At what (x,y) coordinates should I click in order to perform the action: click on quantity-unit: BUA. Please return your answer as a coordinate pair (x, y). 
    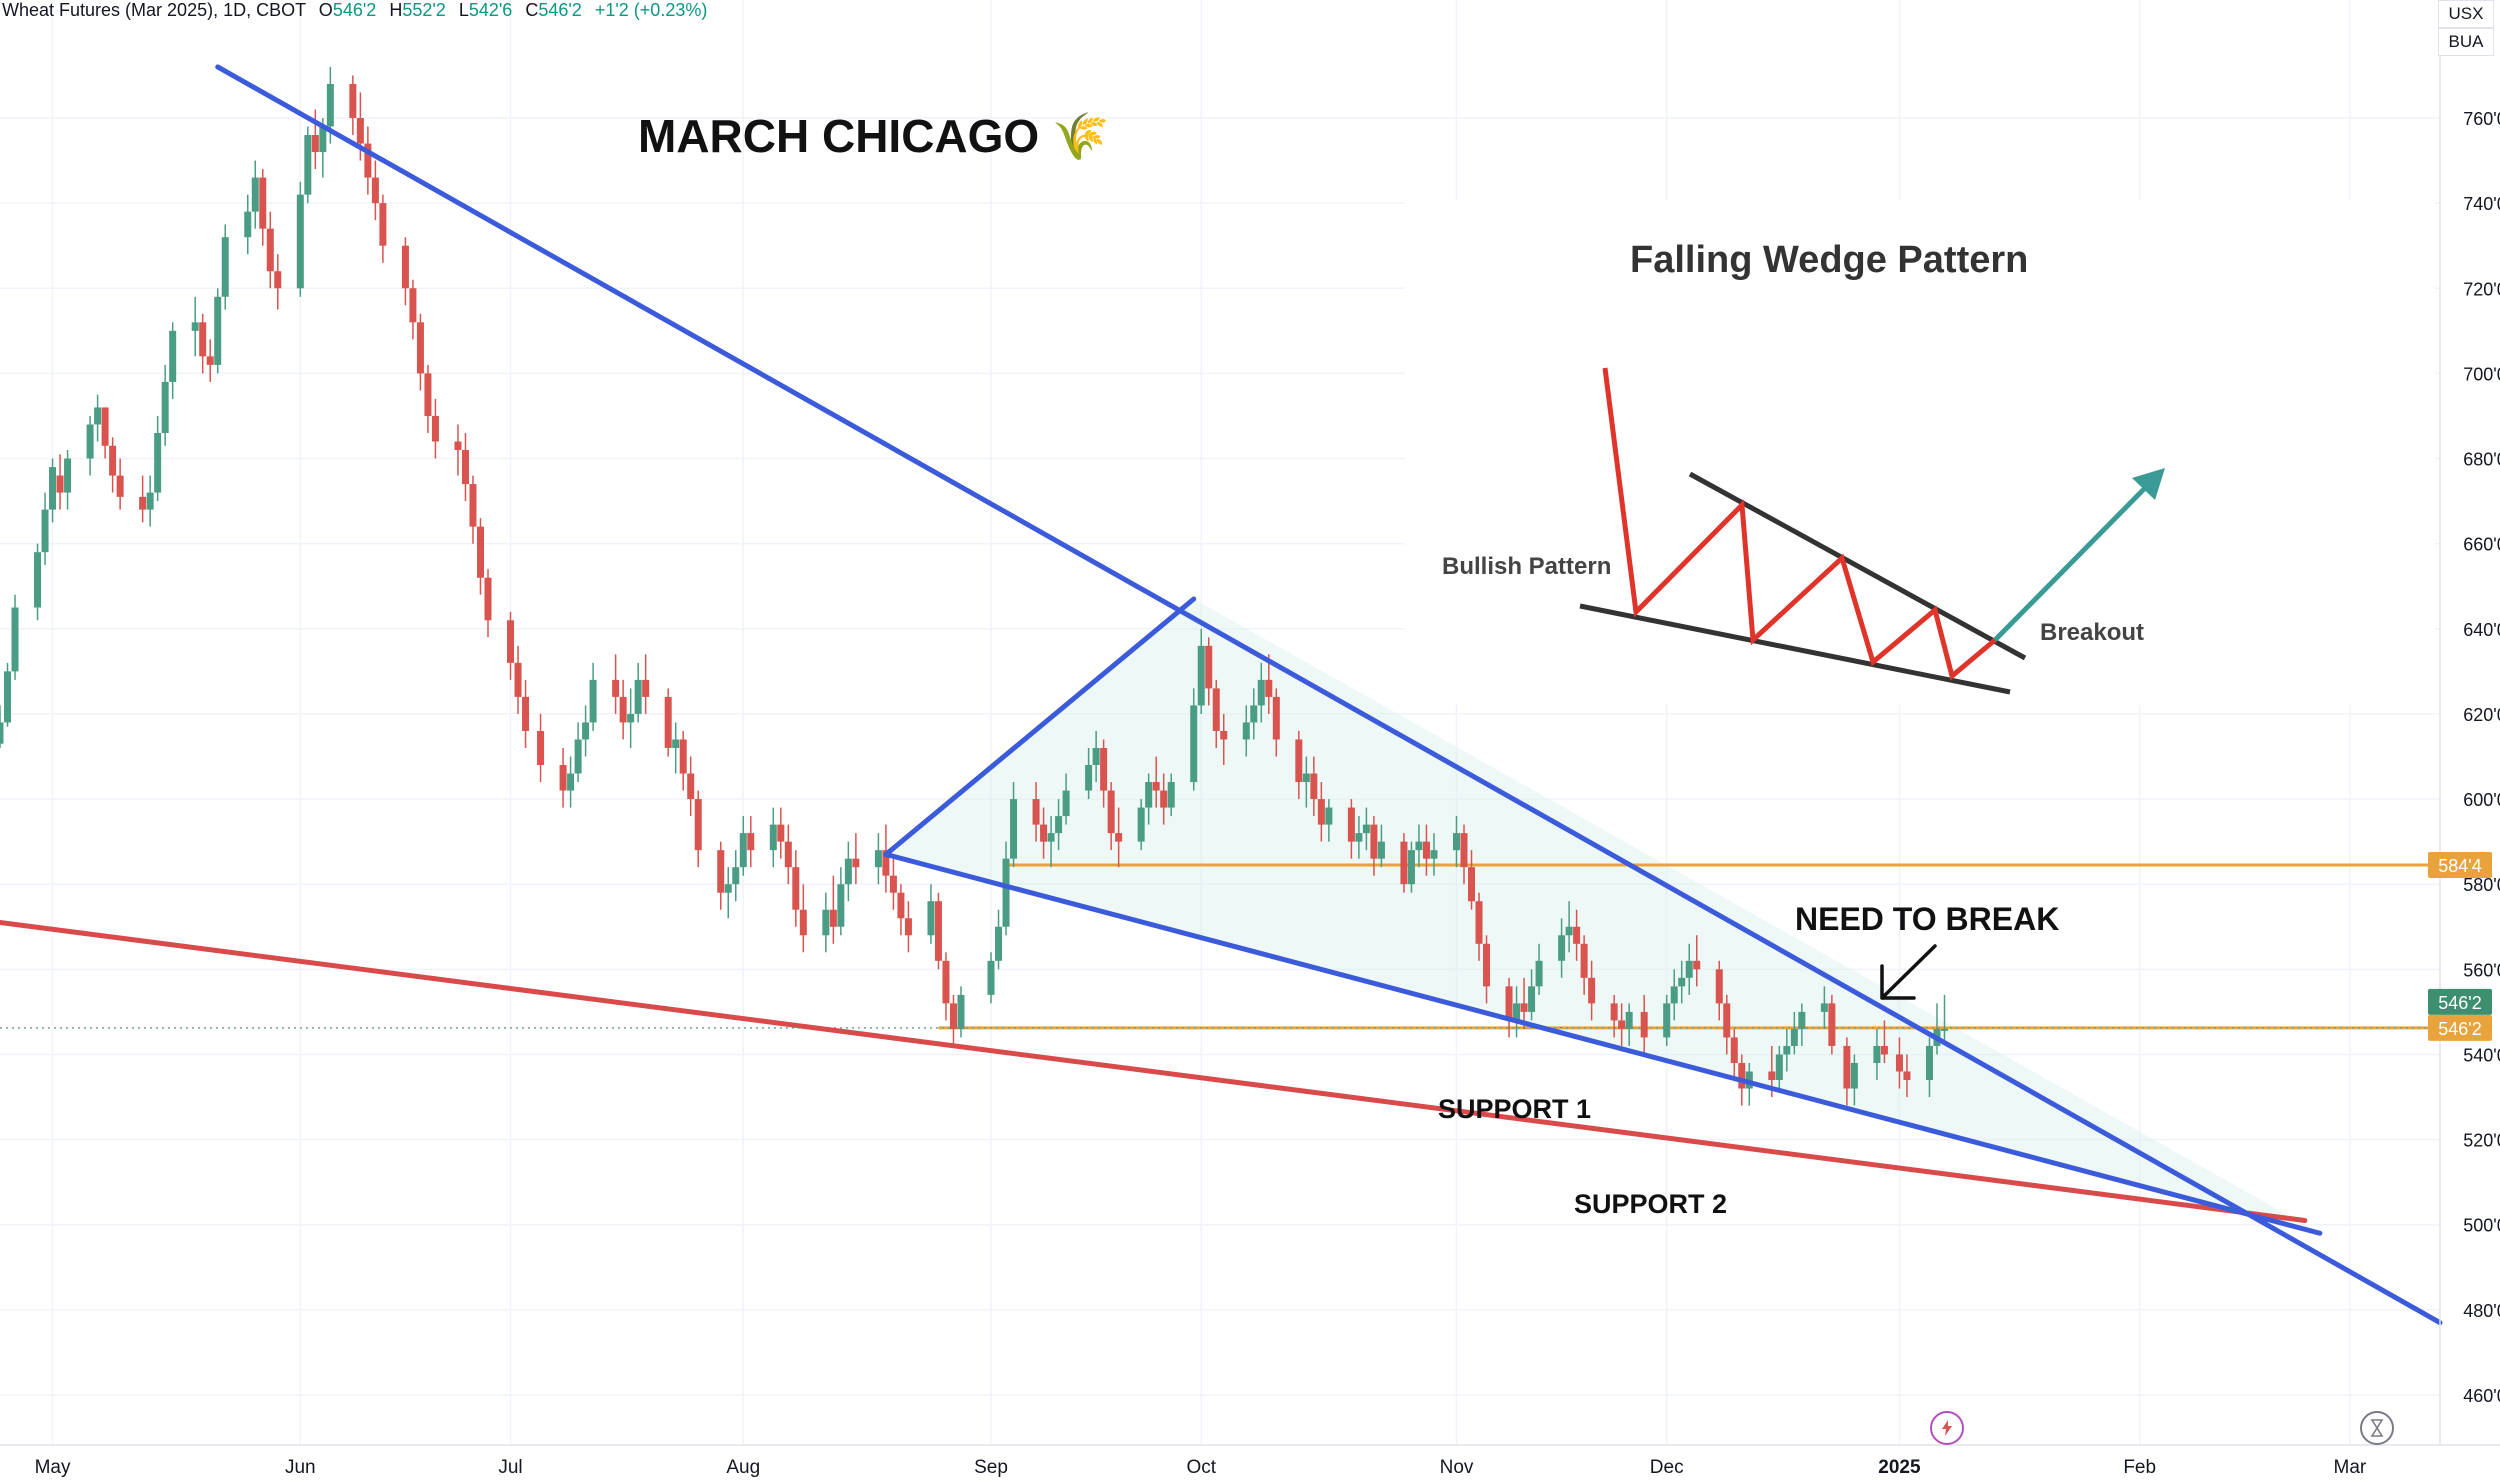
    Looking at the image, I should click on (2466, 42).